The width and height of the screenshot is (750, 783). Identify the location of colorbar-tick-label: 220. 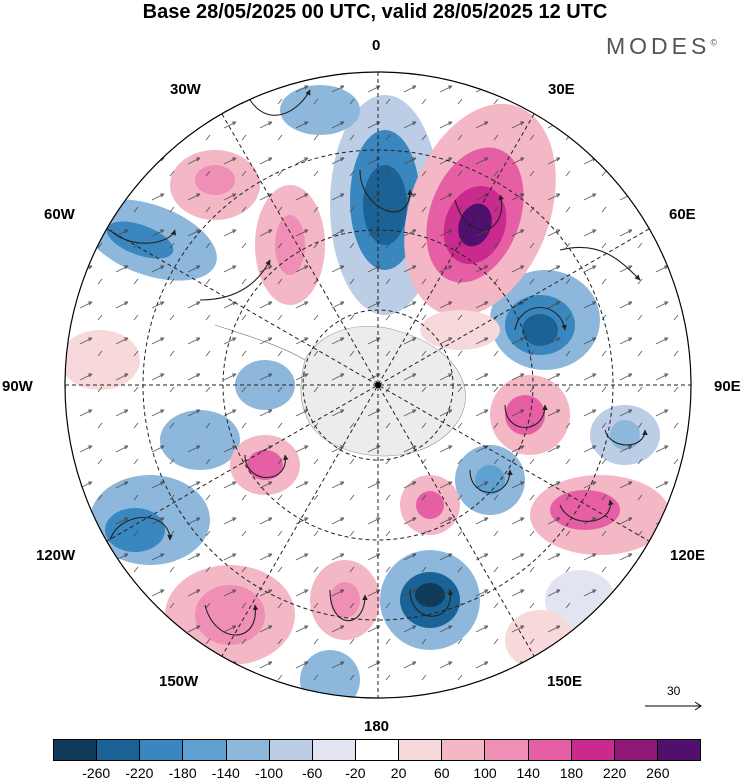
(614, 773).